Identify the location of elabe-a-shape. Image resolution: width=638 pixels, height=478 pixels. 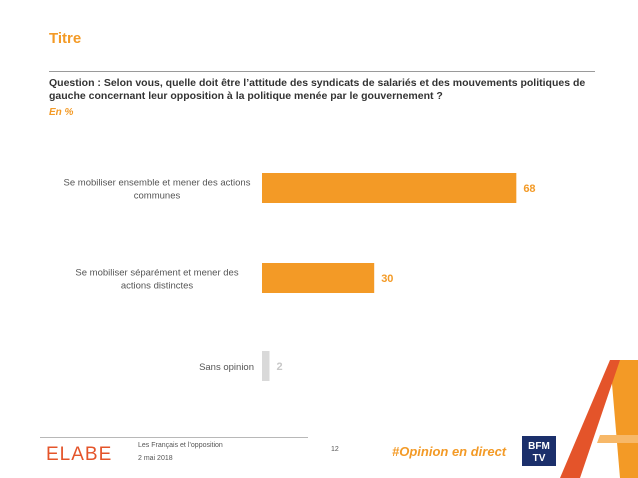
(599, 419).